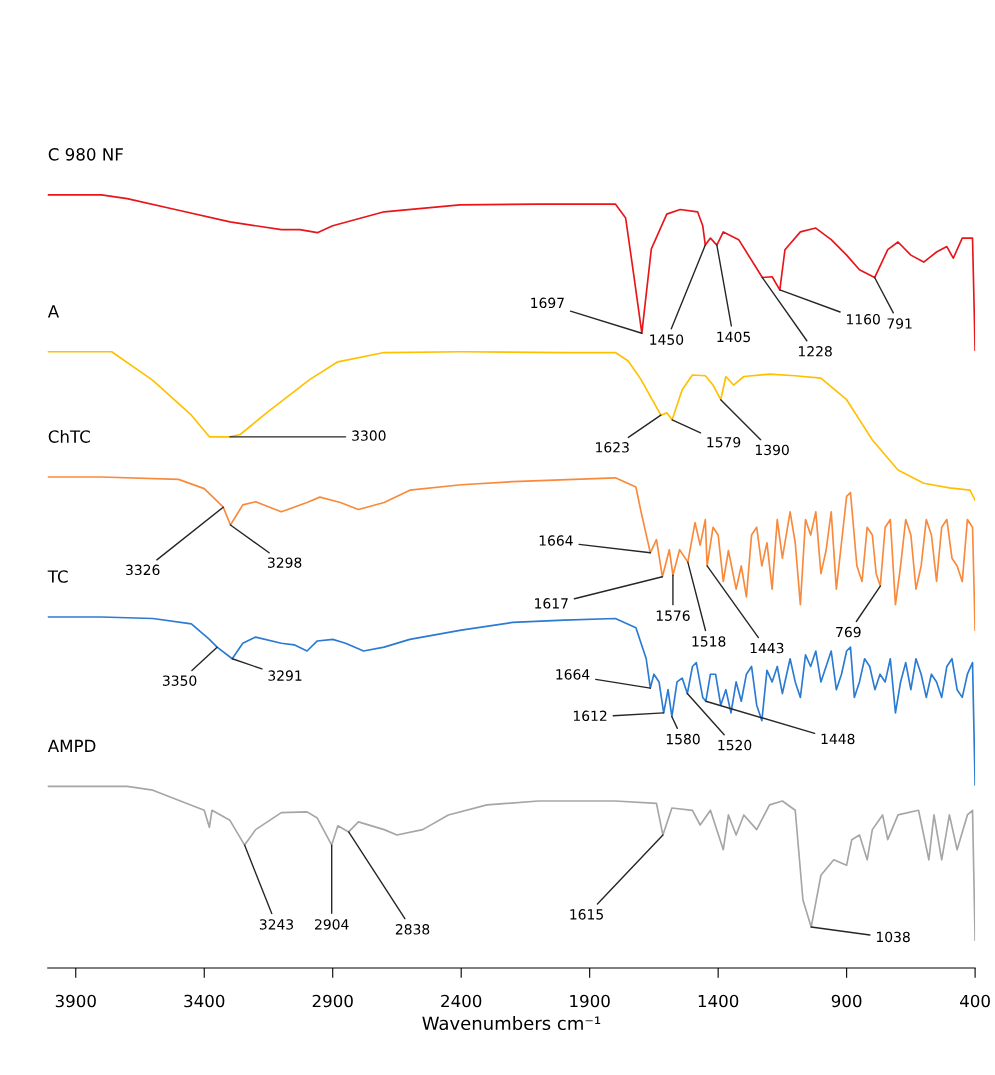 This screenshot has height=1075, width=995. What do you see at coordinates (547, 303) in the screenshot?
I see `annotation: 1697` at bounding box center [547, 303].